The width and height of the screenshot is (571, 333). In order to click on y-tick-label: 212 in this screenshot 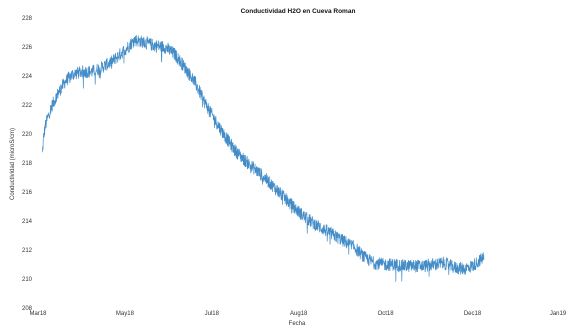, I will do `click(27, 251)`.